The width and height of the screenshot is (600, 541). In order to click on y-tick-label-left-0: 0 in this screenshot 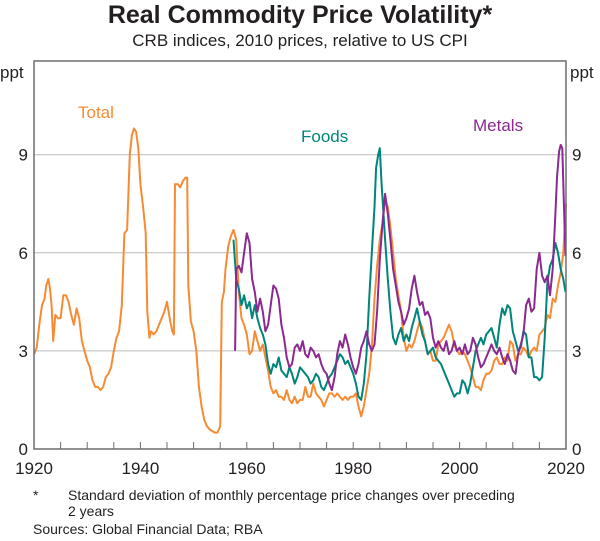, I will do `click(23, 449)`.